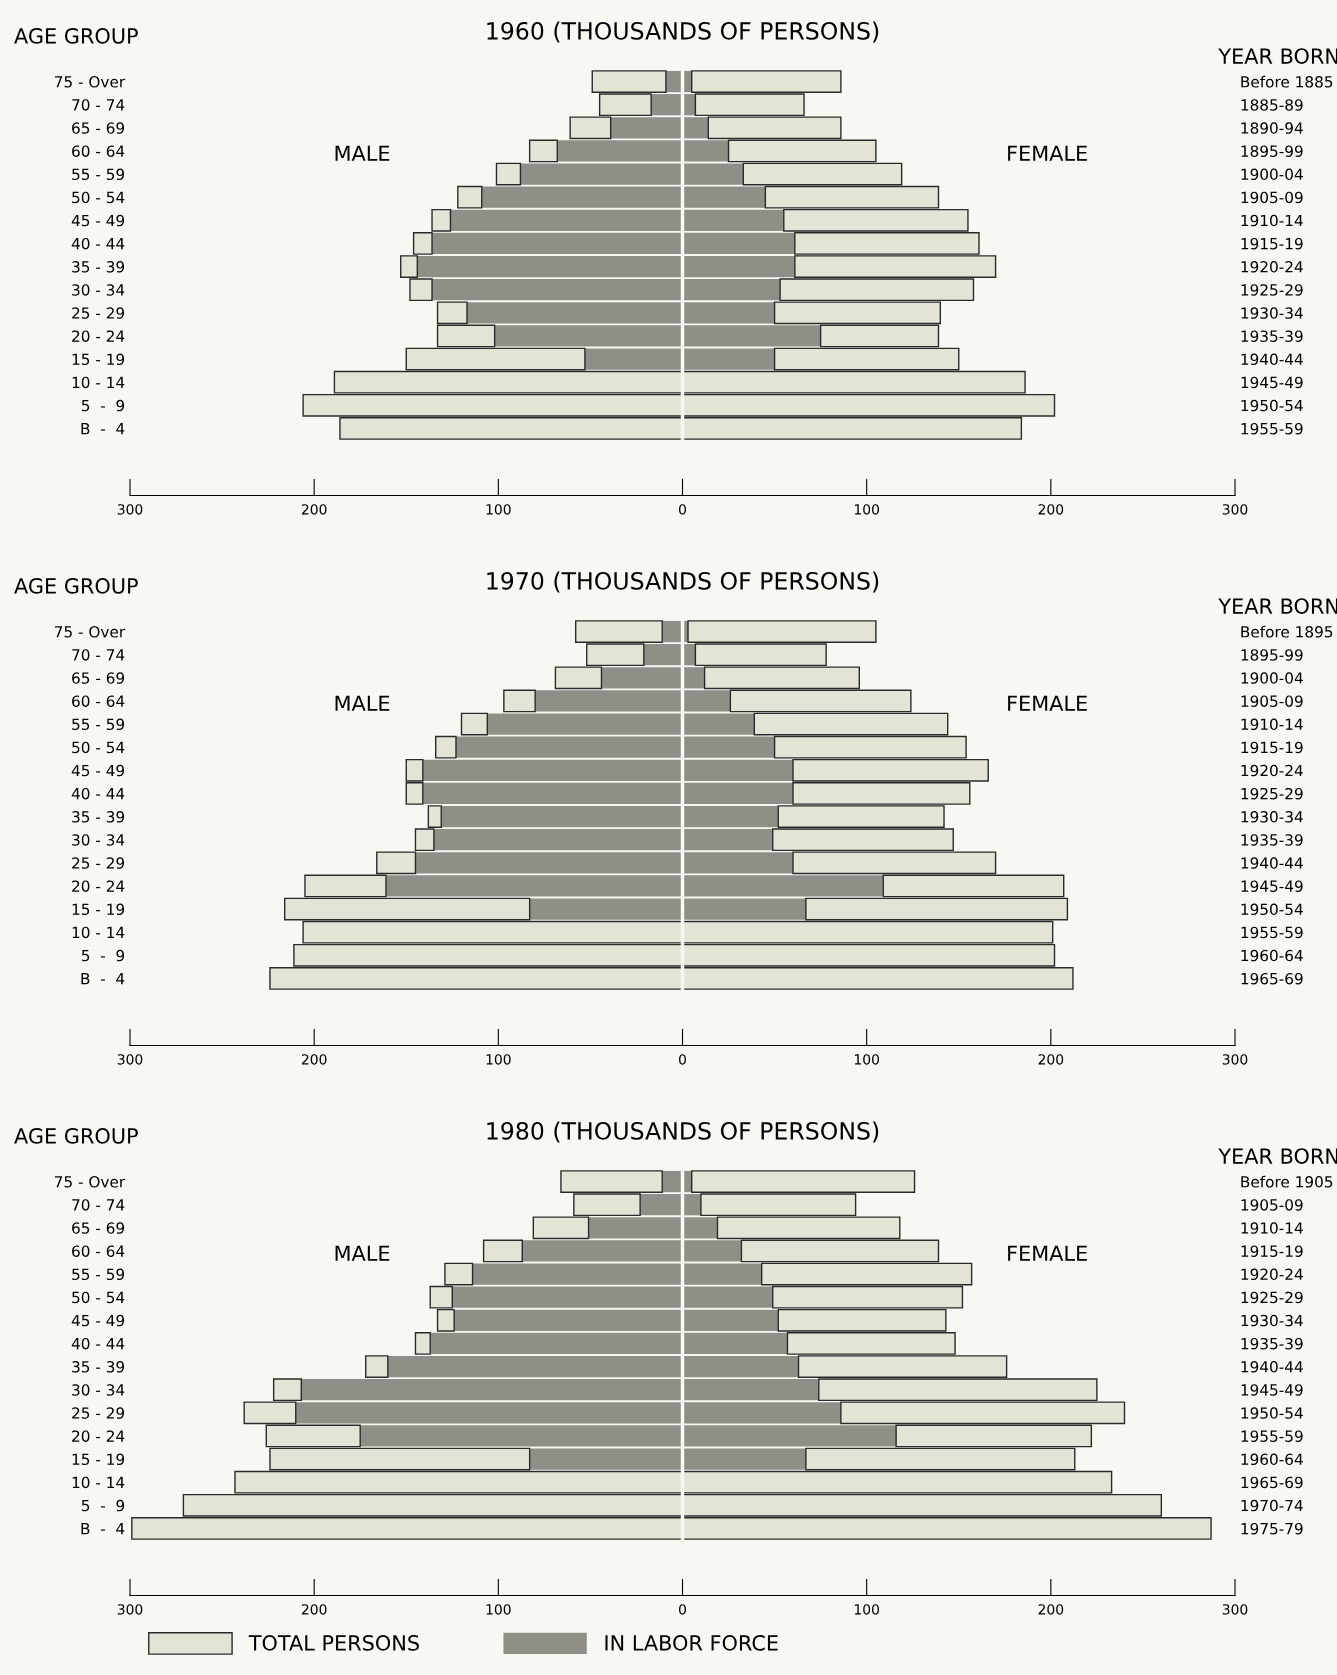 Image resolution: width=1337 pixels, height=1675 pixels. I want to click on chart-title: 1960 (THOUSANDS OF PERSONS), so click(683, 32).